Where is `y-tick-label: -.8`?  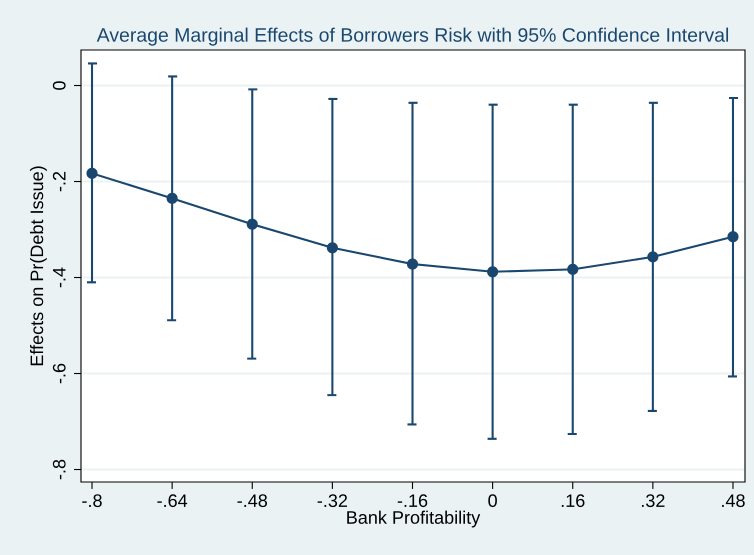 y-tick-label: -.8 is located at coordinates (59, 470).